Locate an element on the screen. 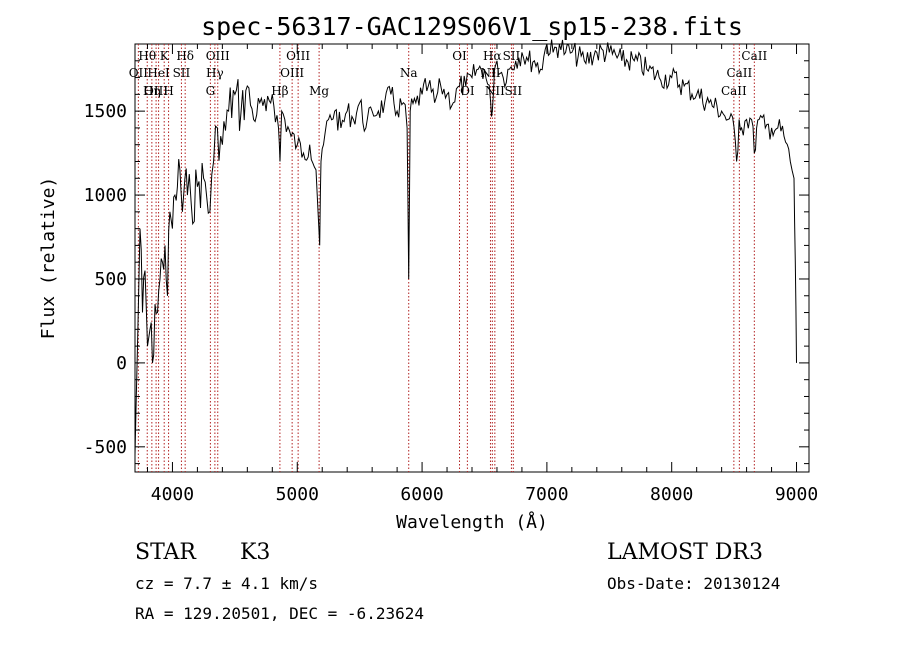 The height and width of the screenshot is (649, 900). x-tick-label: 8000 is located at coordinates (671, 494).